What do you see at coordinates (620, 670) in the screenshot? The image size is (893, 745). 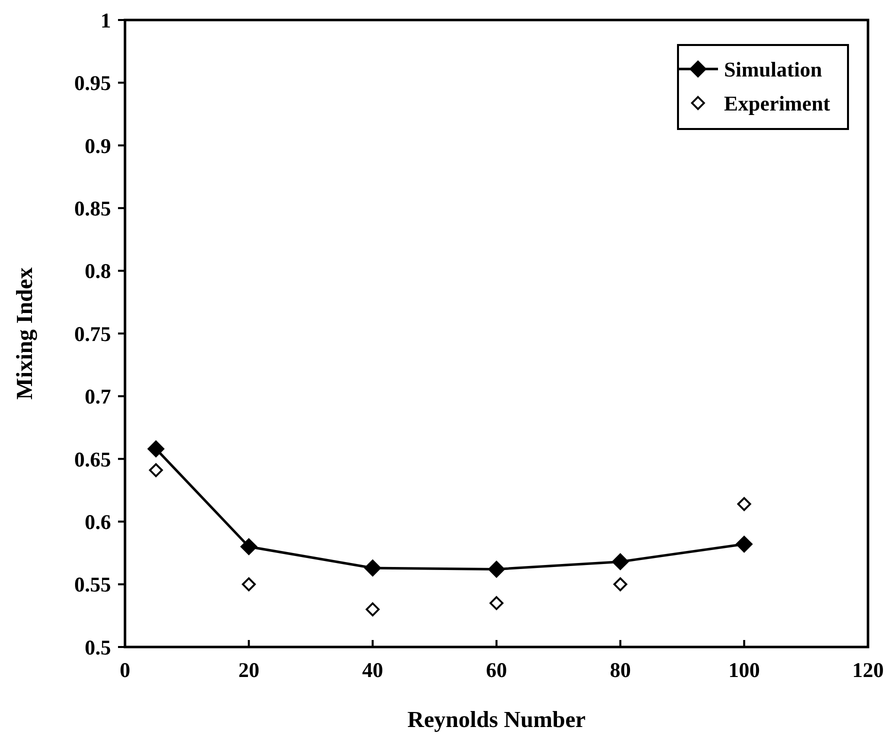 I see `x-tick-label: 80` at bounding box center [620, 670].